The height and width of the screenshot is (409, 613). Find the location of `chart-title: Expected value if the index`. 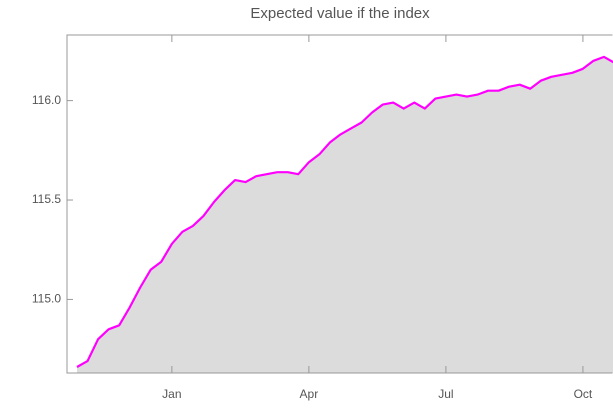

chart-title: Expected value if the index is located at coordinates (340, 13).